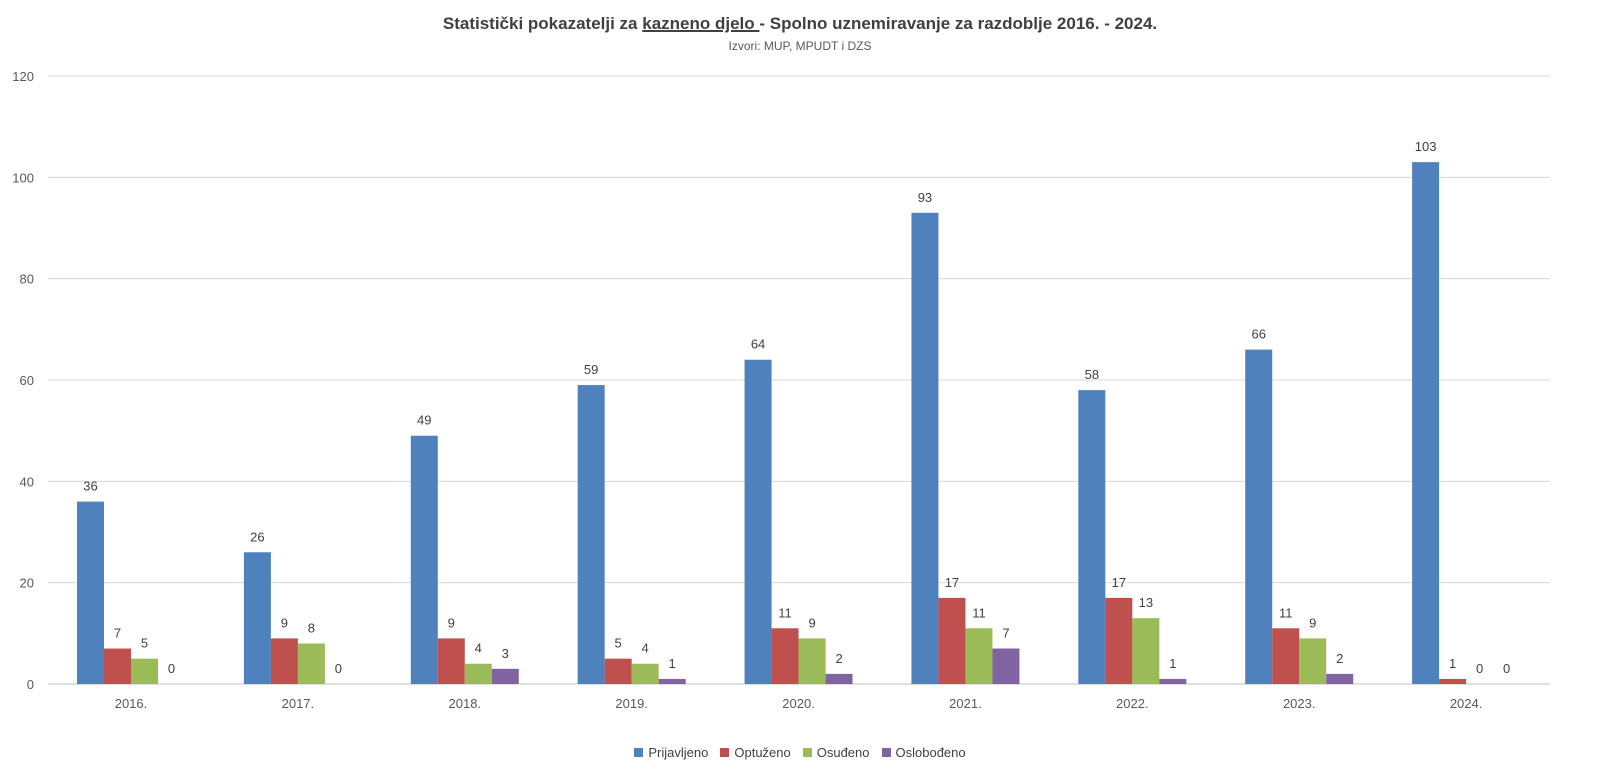 The width and height of the screenshot is (1600, 777). I want to click on data-label: 26, so click(257, 536).